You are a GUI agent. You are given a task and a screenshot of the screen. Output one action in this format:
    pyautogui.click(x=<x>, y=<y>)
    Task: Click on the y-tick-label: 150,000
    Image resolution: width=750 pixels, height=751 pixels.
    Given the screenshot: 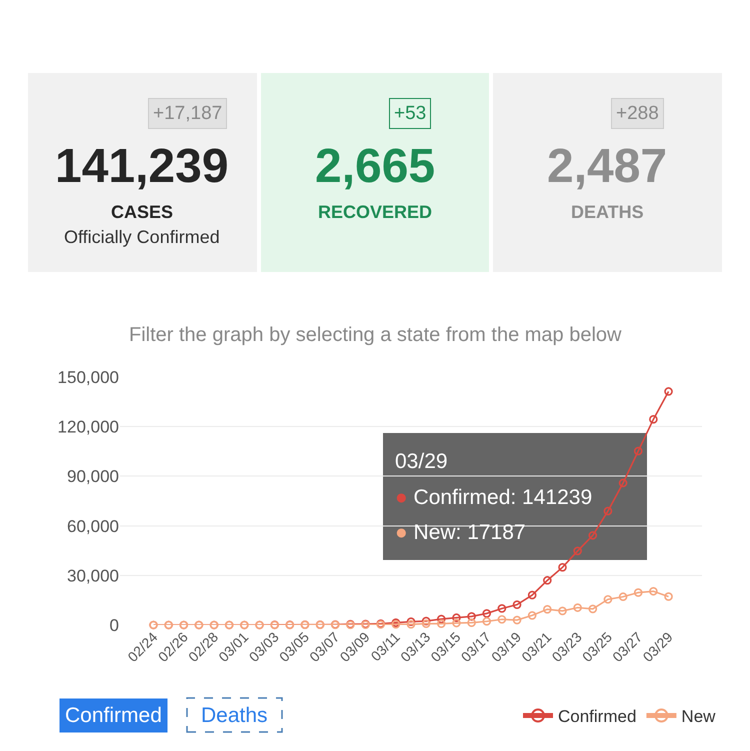 What is the action you would take?
    pyautogui.click(x=88, y=377)
    